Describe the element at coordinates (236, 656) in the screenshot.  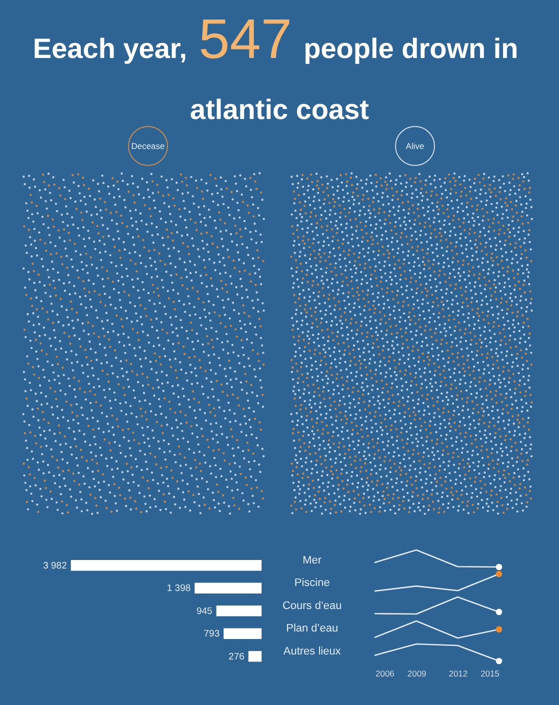
I see `data-label: 276` at that location.